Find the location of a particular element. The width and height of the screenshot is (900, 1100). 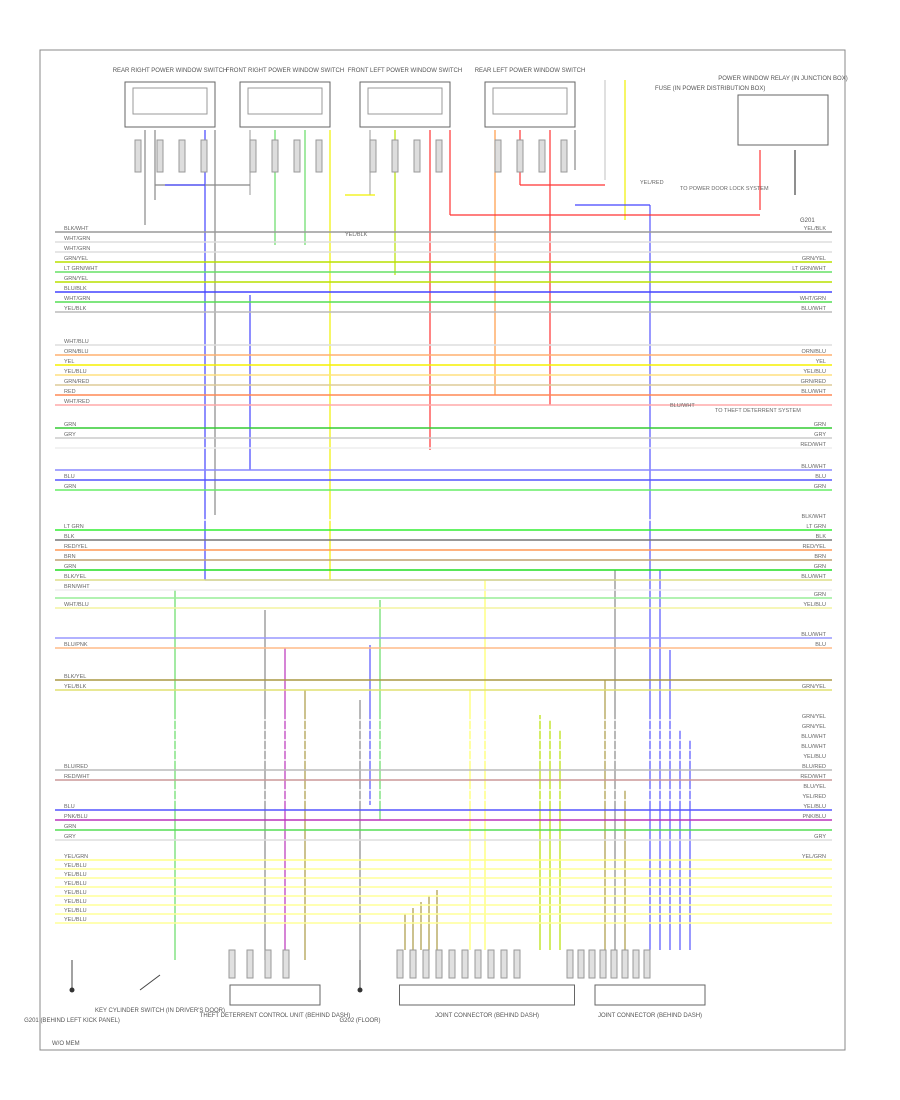

wire-label-left: YEL/GRN is located at coordinates (76, 857).